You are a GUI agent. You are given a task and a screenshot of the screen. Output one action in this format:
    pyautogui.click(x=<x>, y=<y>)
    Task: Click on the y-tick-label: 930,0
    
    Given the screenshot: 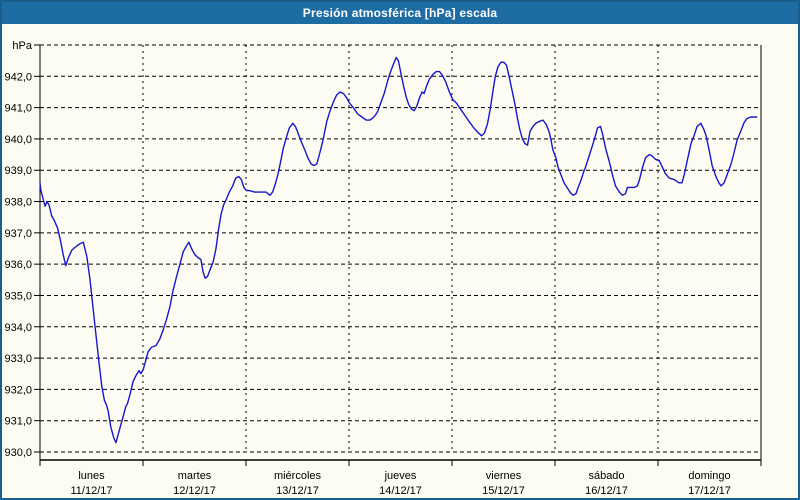 What is the action you would take?
    pyautogui.click(x=18, y=453)
    